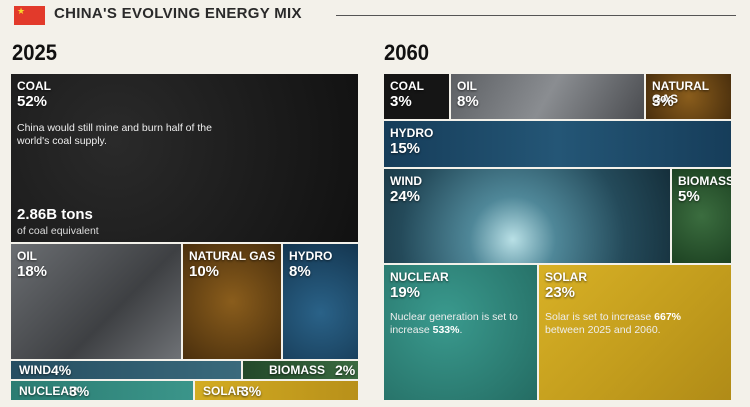 The height and width of the screenshot is (407, 750). I want to click on tile-value: 4%, so click(61, 370).